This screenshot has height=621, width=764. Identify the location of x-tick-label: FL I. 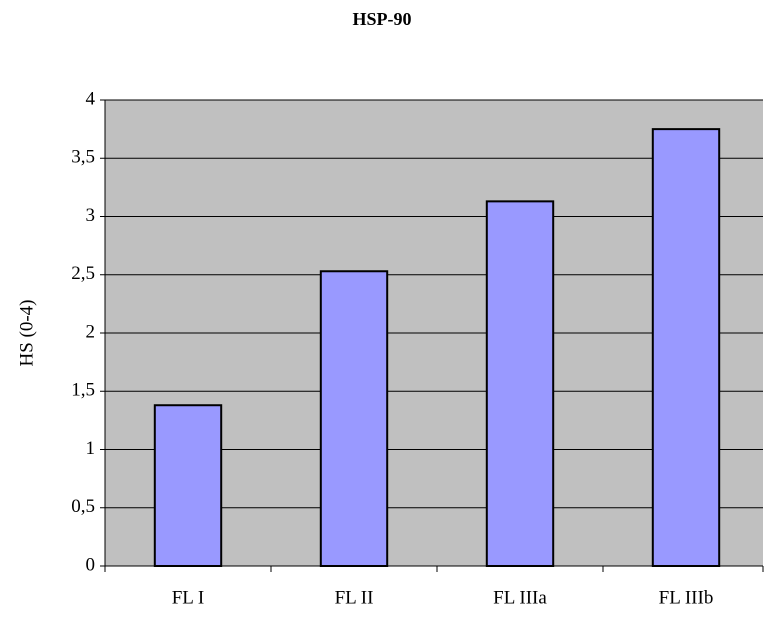
(188, 597).